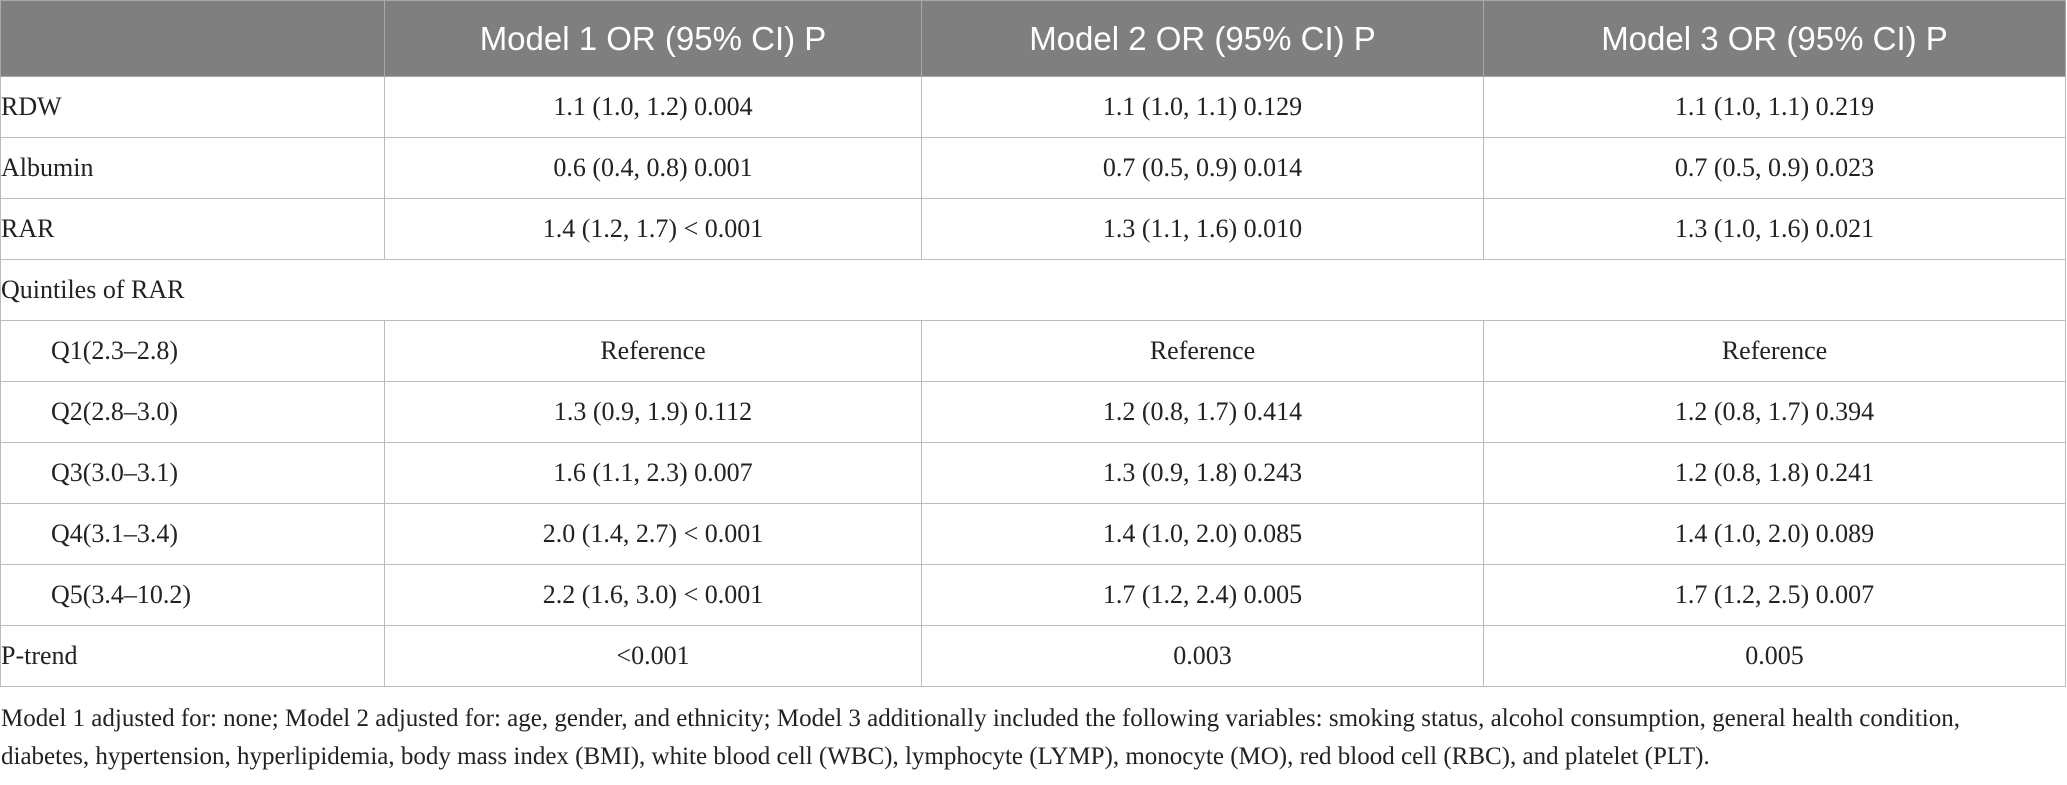  I want to click on model-2-value: 0.003, so click(1202, 656).